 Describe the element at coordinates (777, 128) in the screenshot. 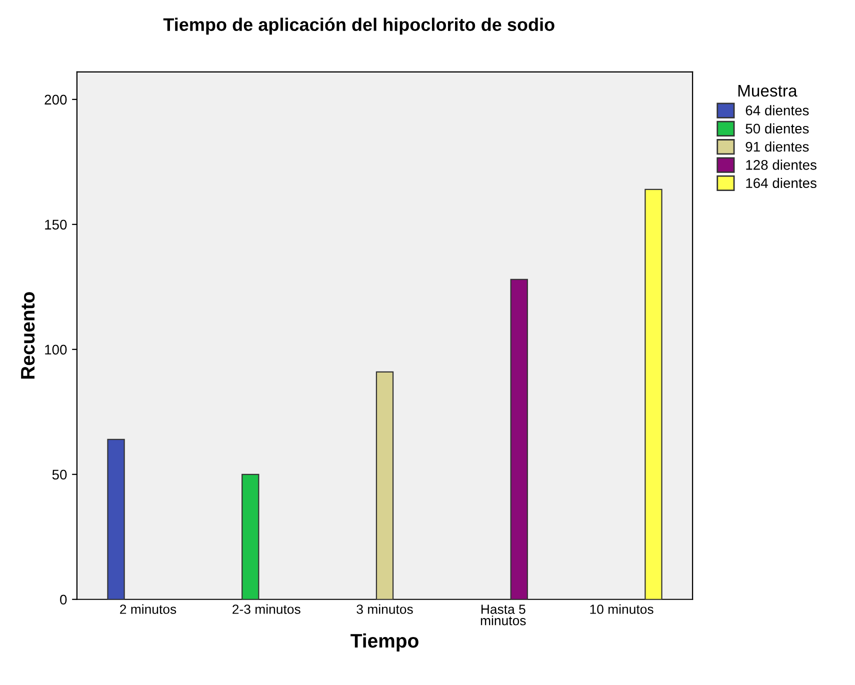

I see `legend-label: 50 dientes` at that location.